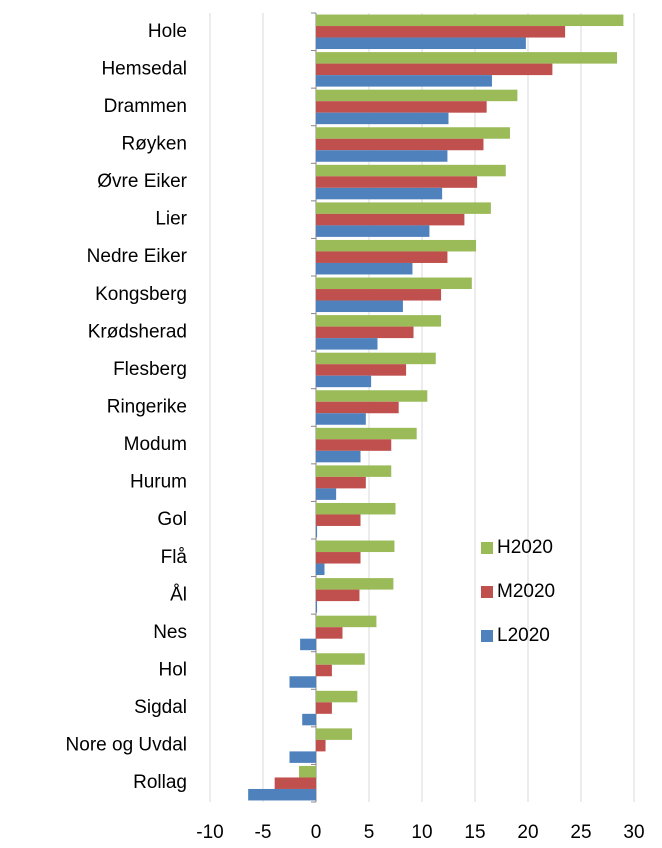  I want to click on legend-label: H2020, so click(525, 547).